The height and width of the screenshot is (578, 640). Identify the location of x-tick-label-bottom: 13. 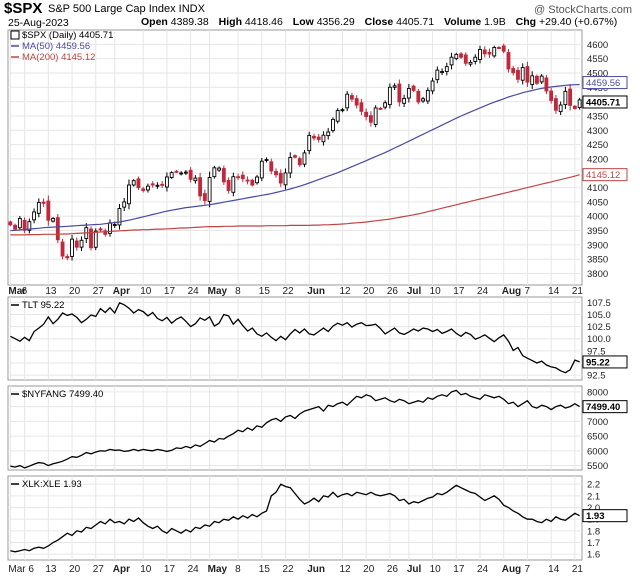
(51, 569).